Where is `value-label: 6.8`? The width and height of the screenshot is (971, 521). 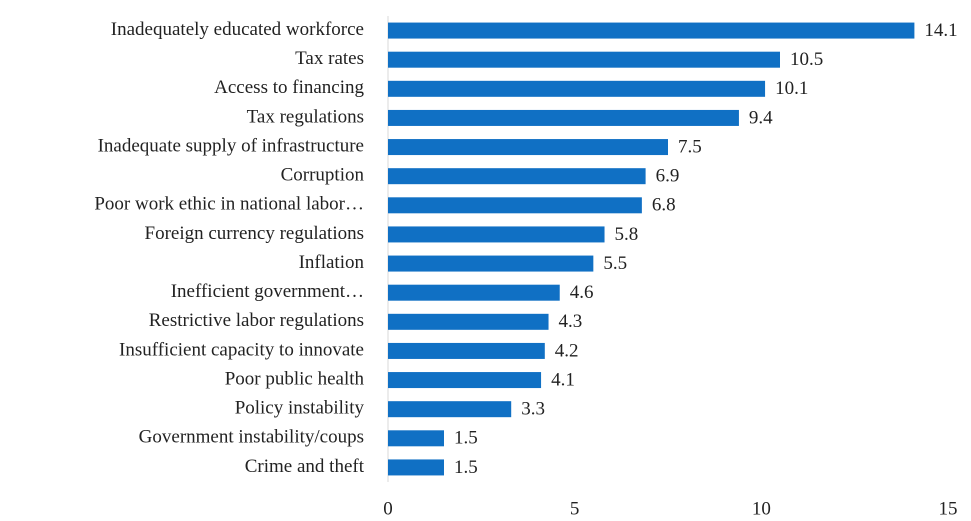
value-label: 6.8 is located at coordinates (664, 205).